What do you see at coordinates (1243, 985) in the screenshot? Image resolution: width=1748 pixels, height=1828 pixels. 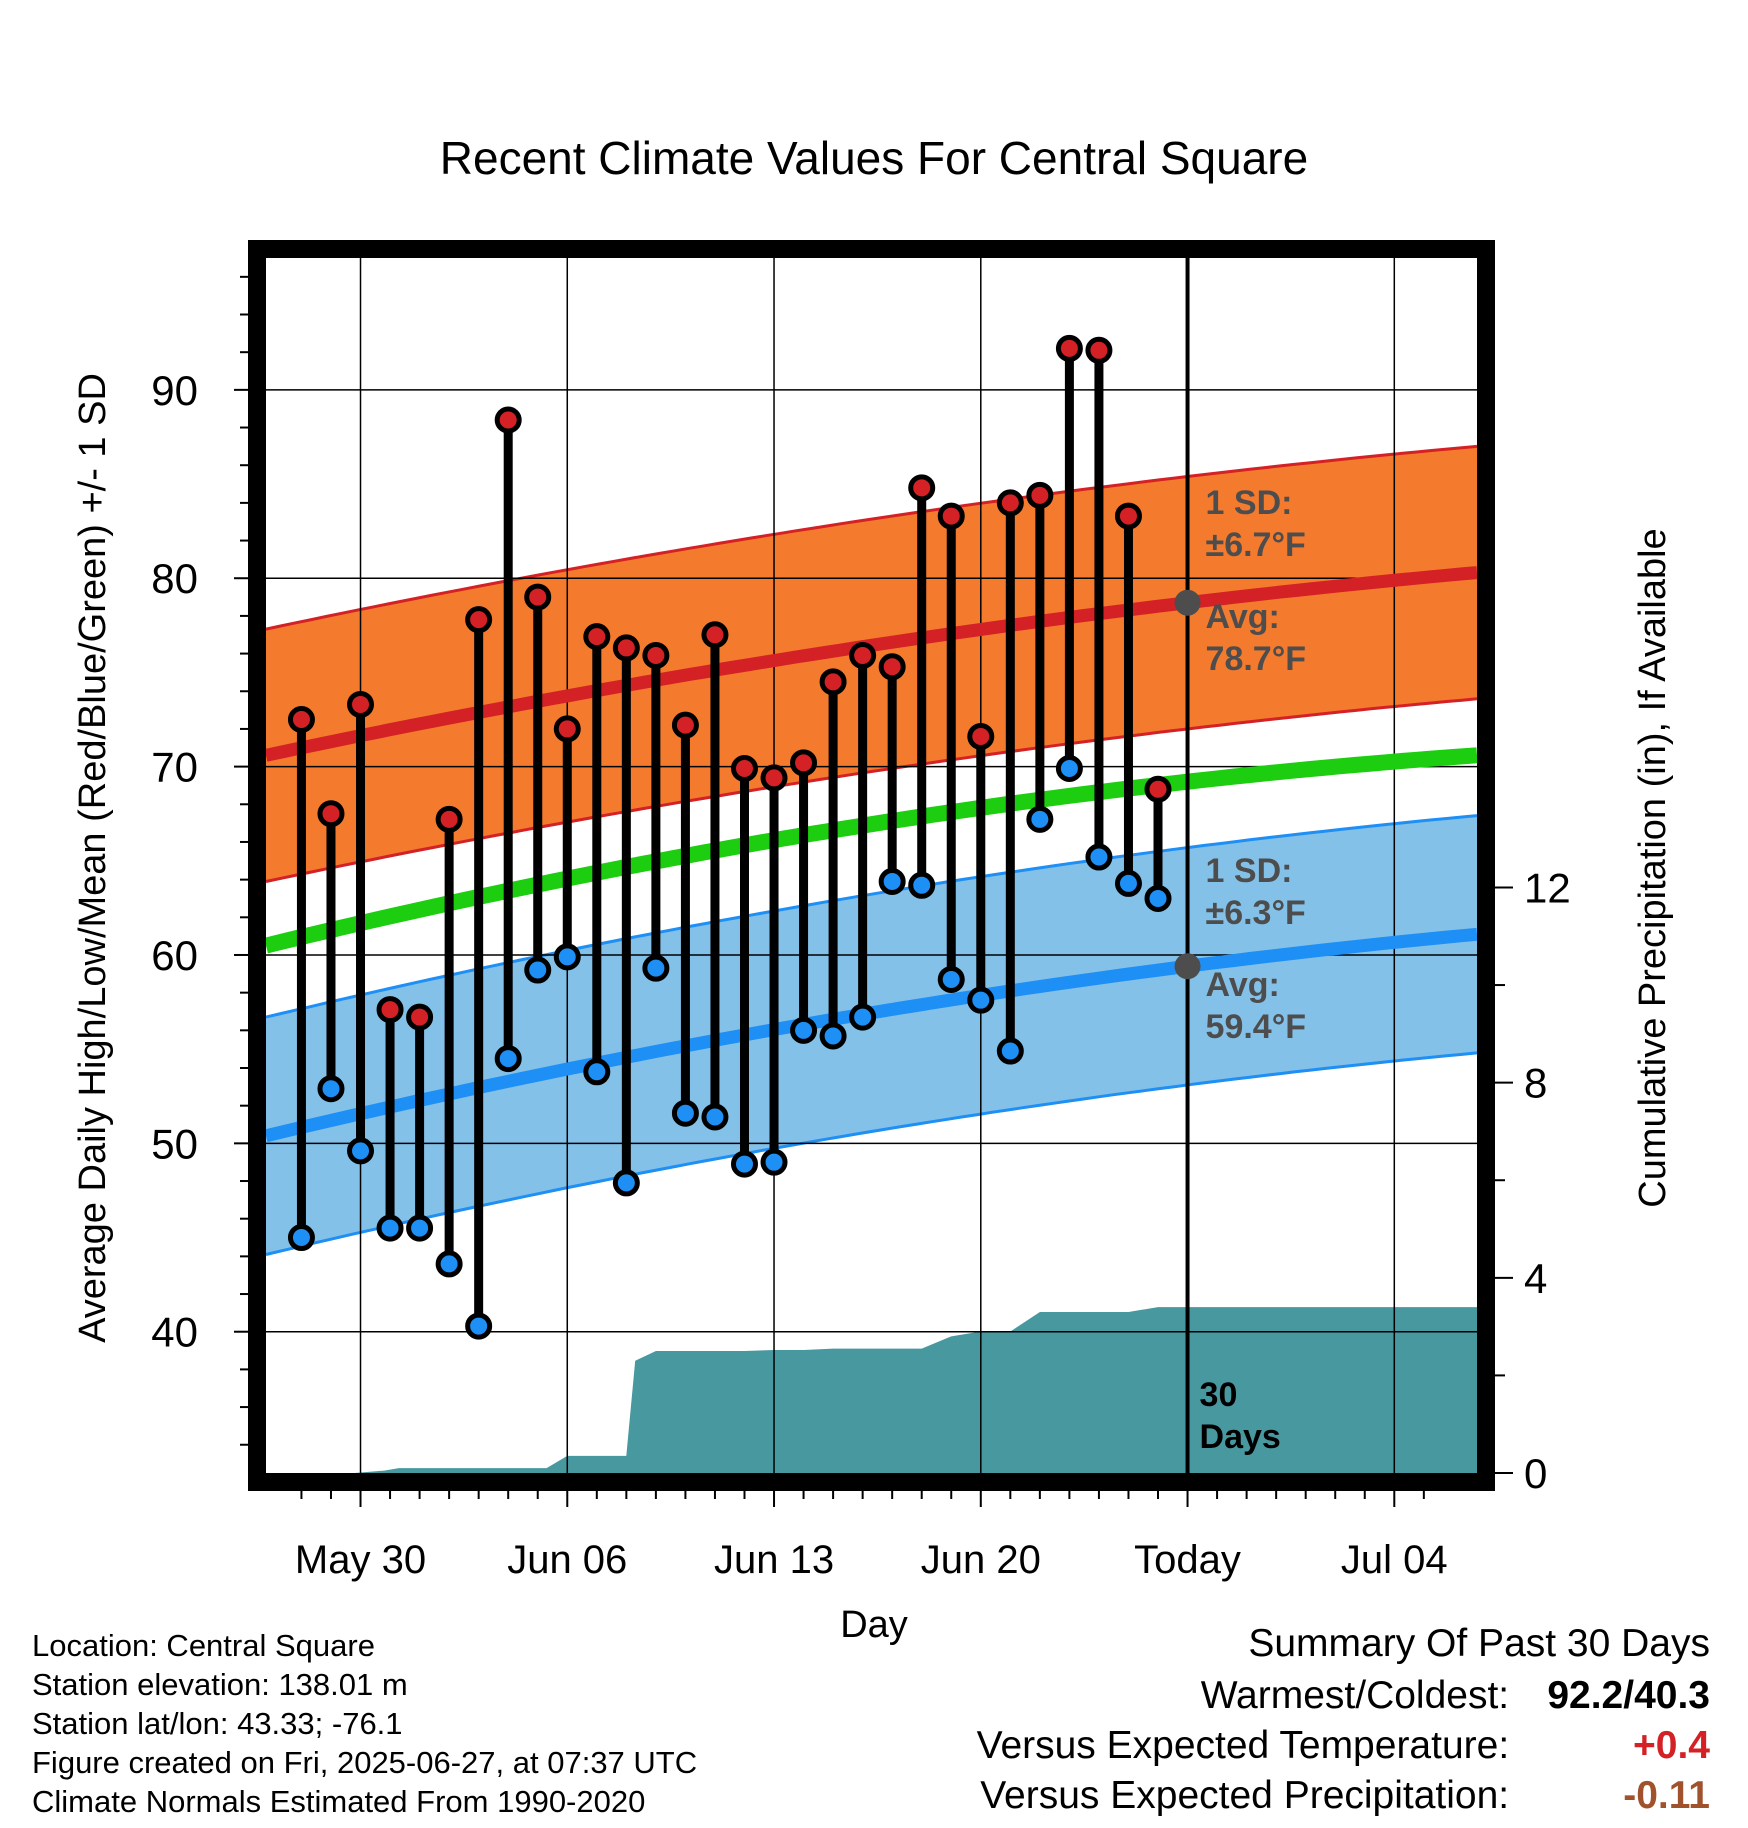 I see `low-avg-label: Avg:` at bounding box center [1243, 985].